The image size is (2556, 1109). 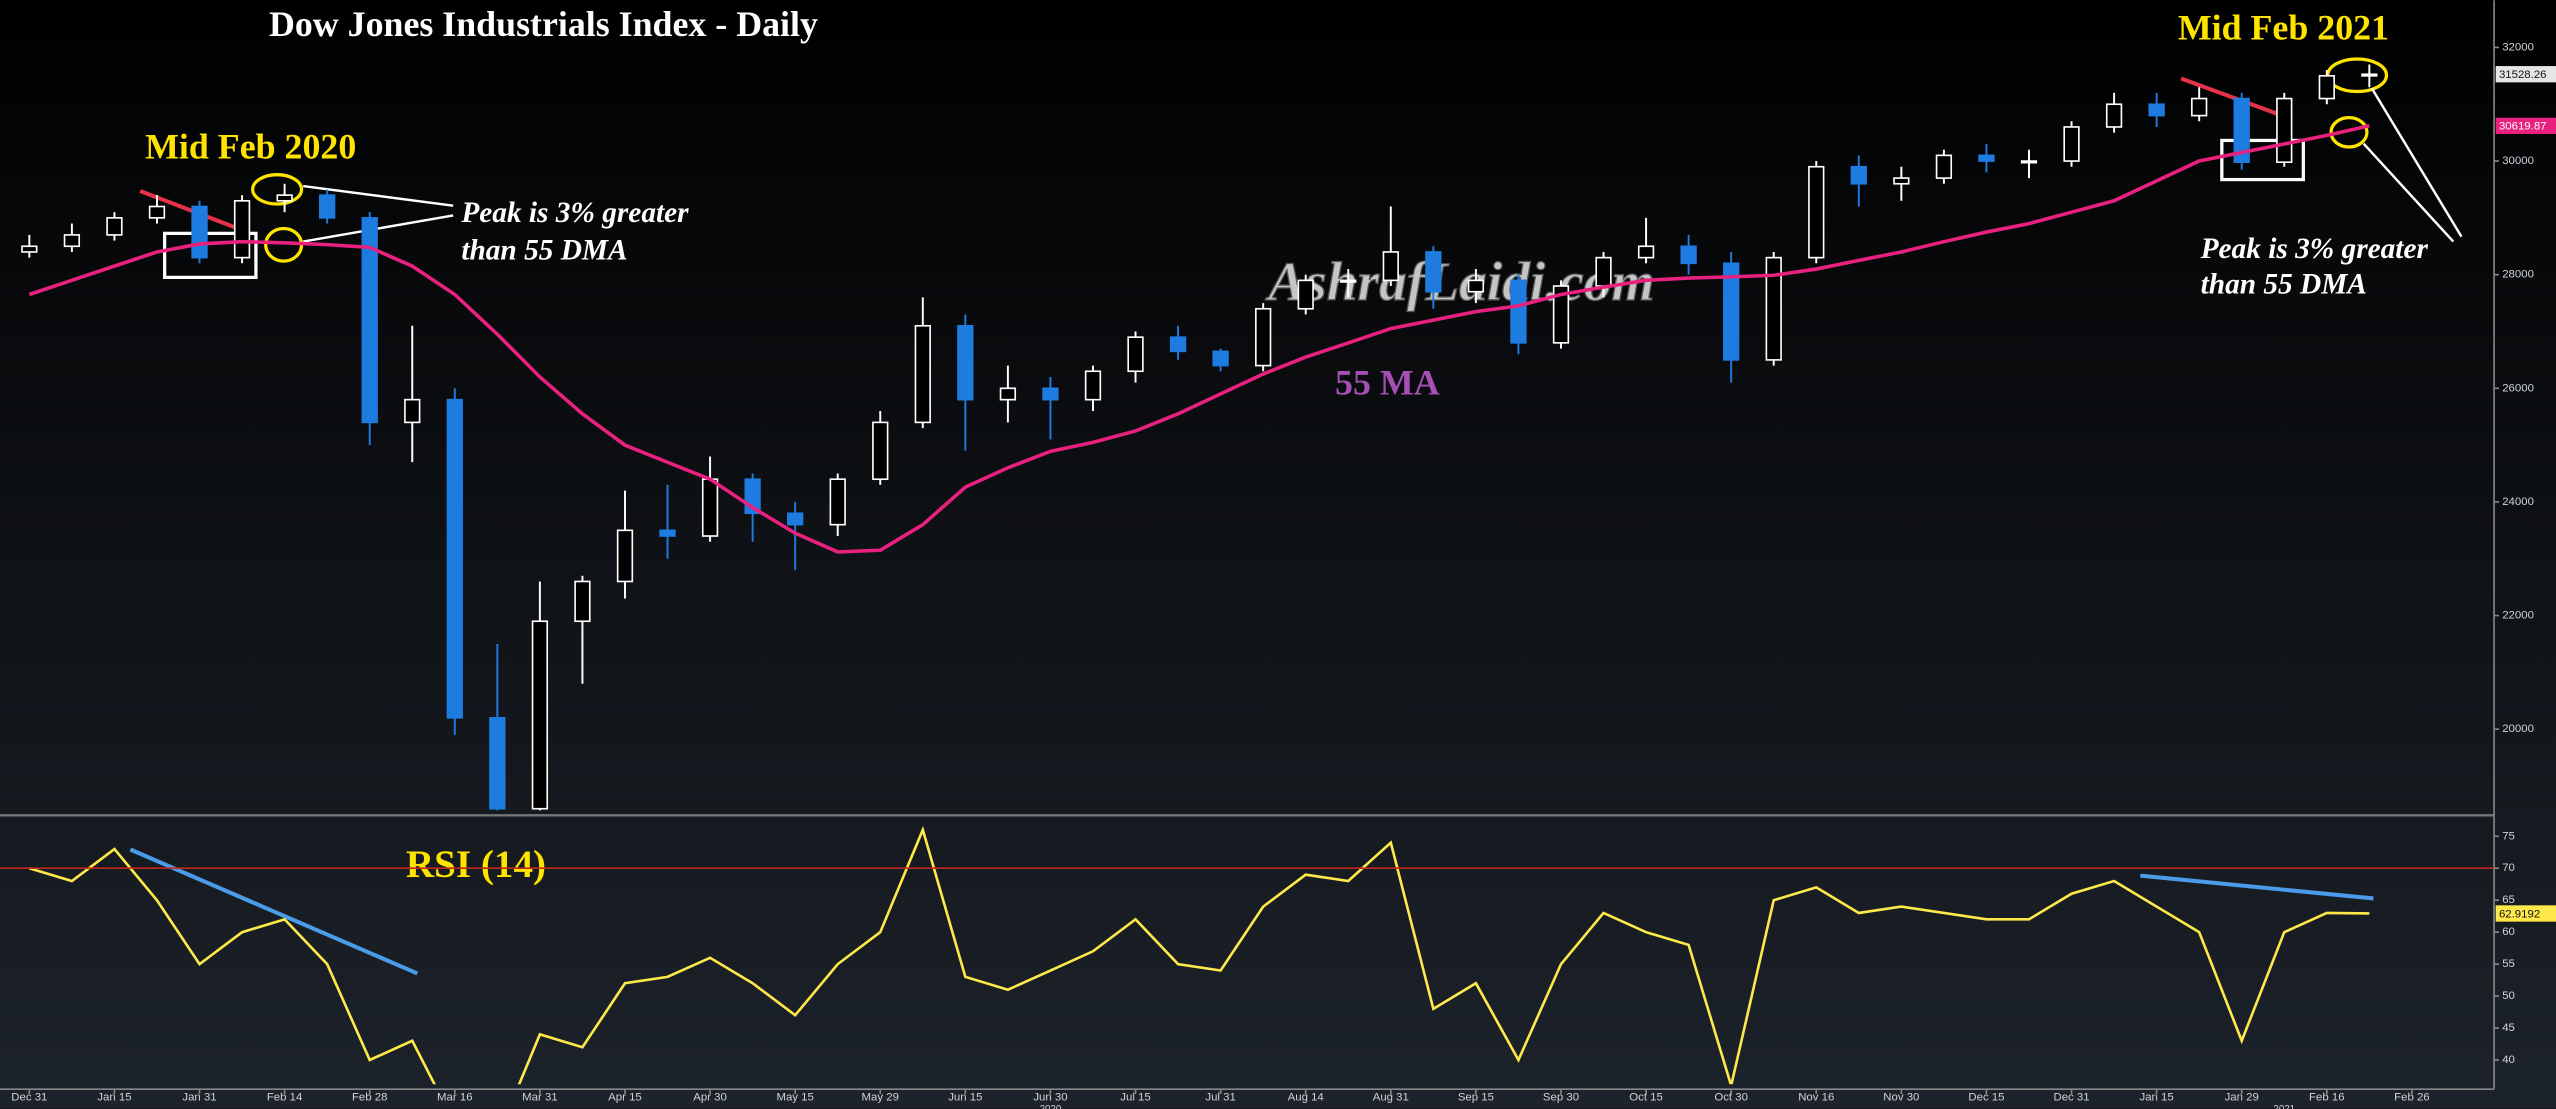 I want to click on x-tick-label: Jul 15, so click(x=1135, y=1098).